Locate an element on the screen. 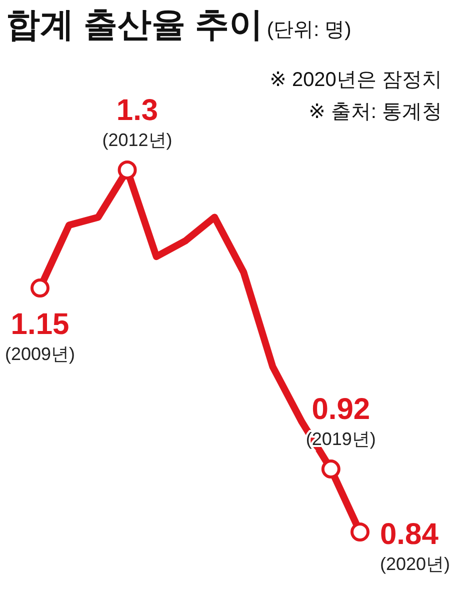  data-label: 1.3 is located at coordinates (137, 110).